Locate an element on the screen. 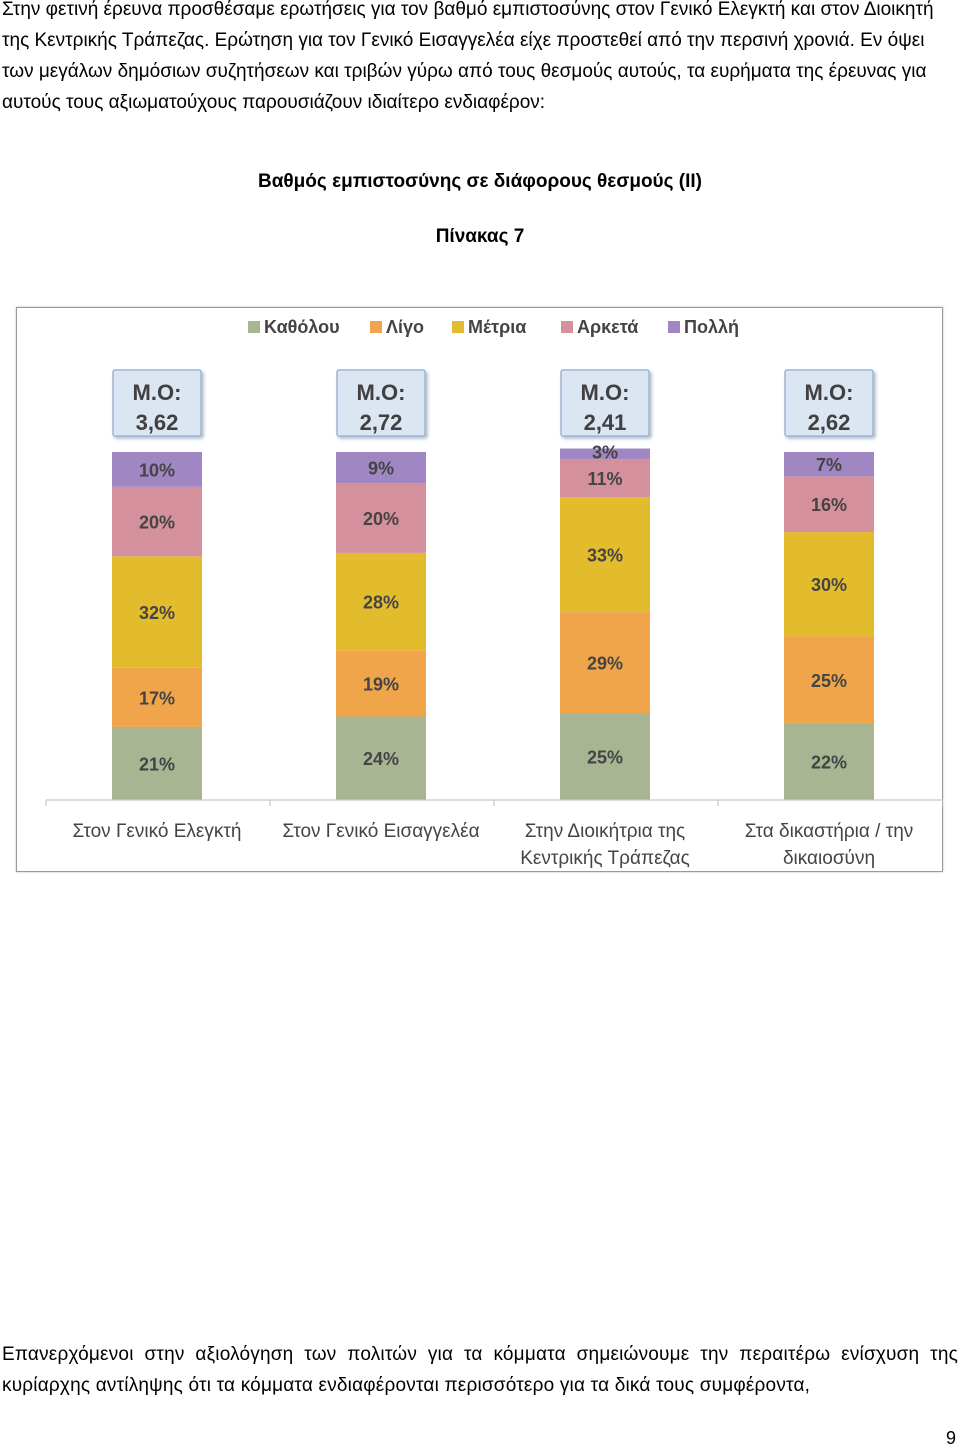 This screenshot has width=960, height=1452. data-label: 32% is located at coordinates (157, 613).